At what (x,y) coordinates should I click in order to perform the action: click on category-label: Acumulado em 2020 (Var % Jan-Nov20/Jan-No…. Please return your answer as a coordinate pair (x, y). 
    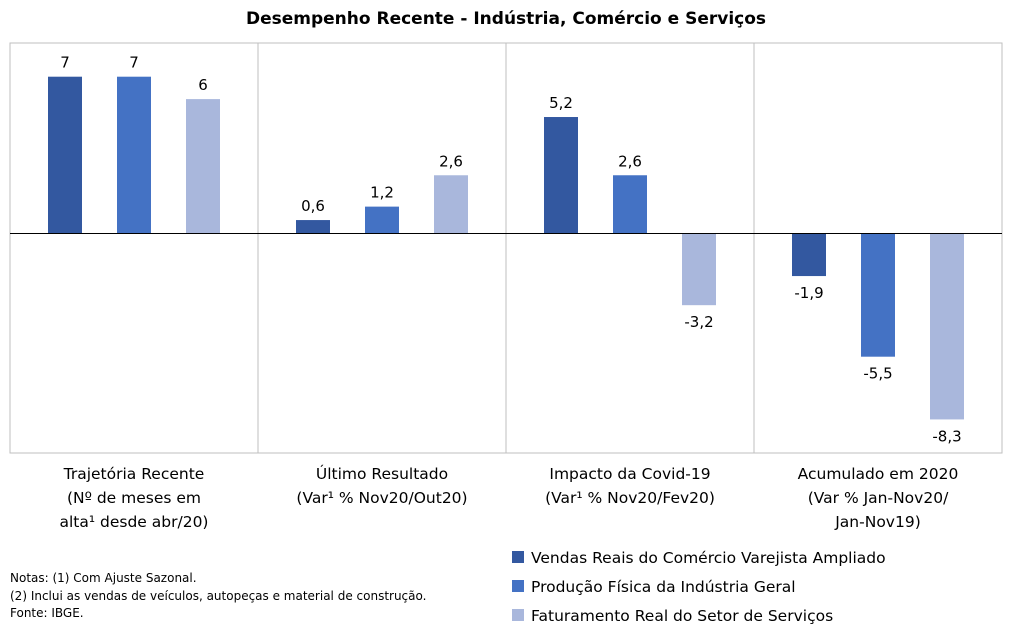
    Looking at the image, I should click on (878, 498).